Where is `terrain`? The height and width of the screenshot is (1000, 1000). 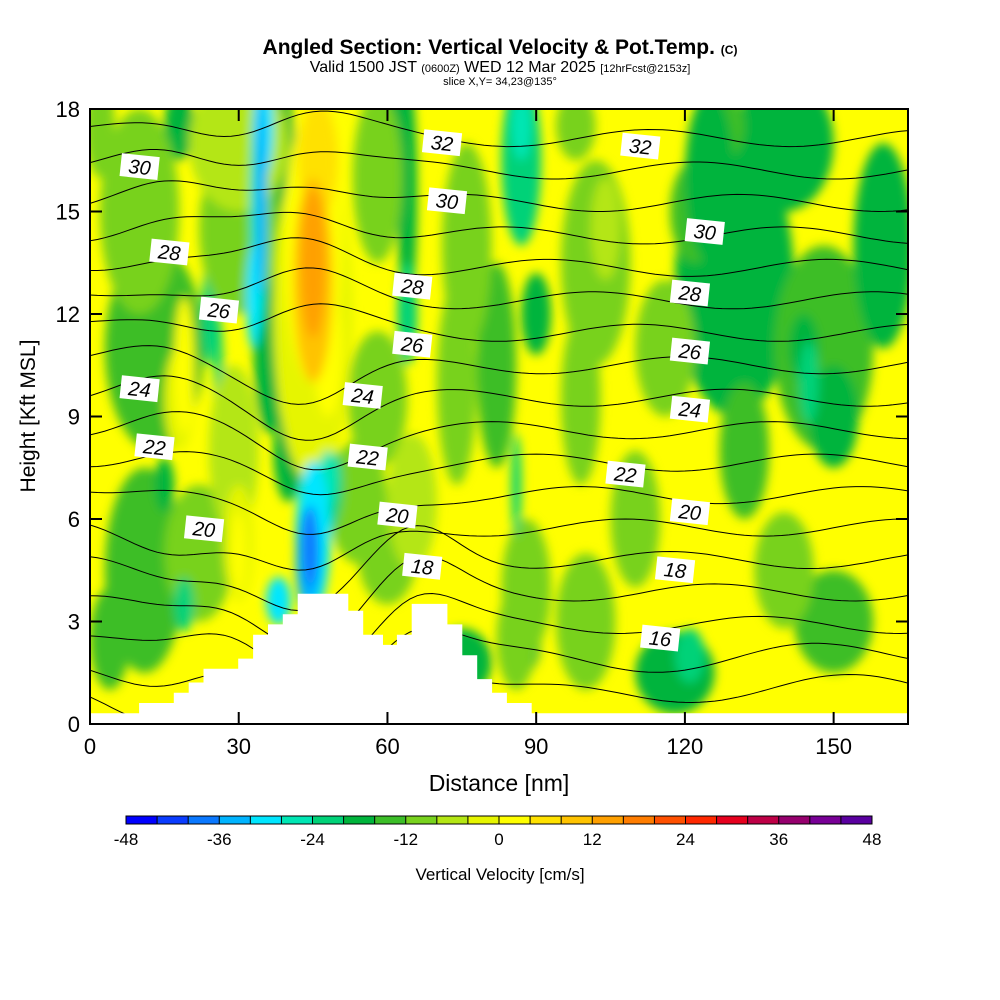
terrain is located at coordinates (499, 658).